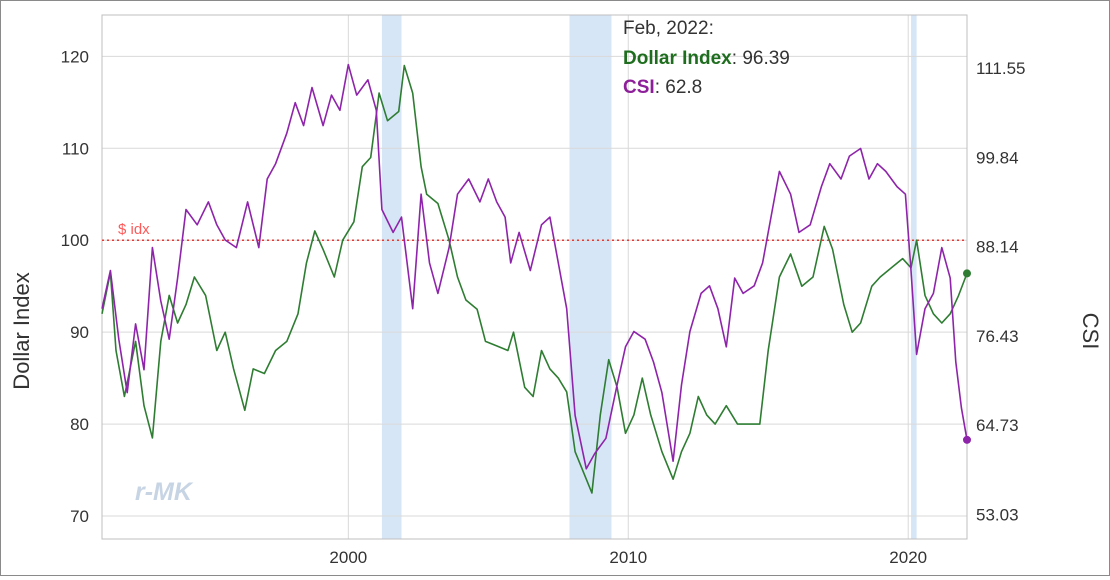  What do you see at coordinates (997, 157) in the screenshot?
I see `right-tick-label: 99.84` at bounding box center [997, 157].